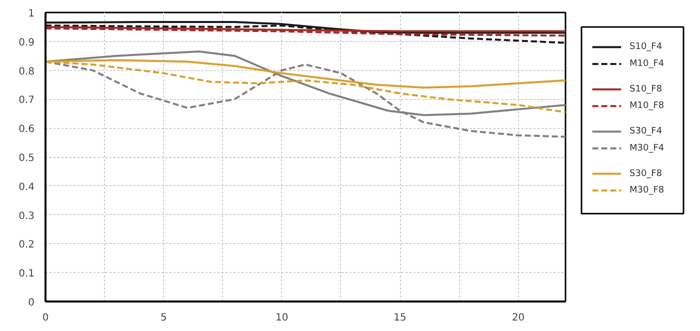 The width and height of the screenshot is (700, 331). I want to click on y-tick-label: 0.8, so click(26, 72).